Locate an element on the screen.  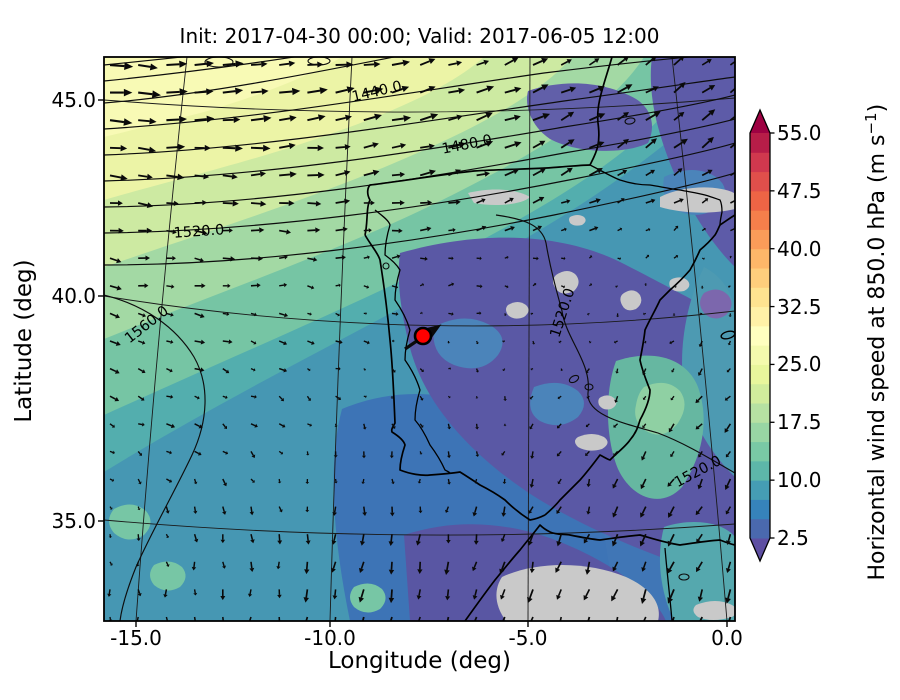
x-tick-label: -10.0 is located at coordinates (330, 638).